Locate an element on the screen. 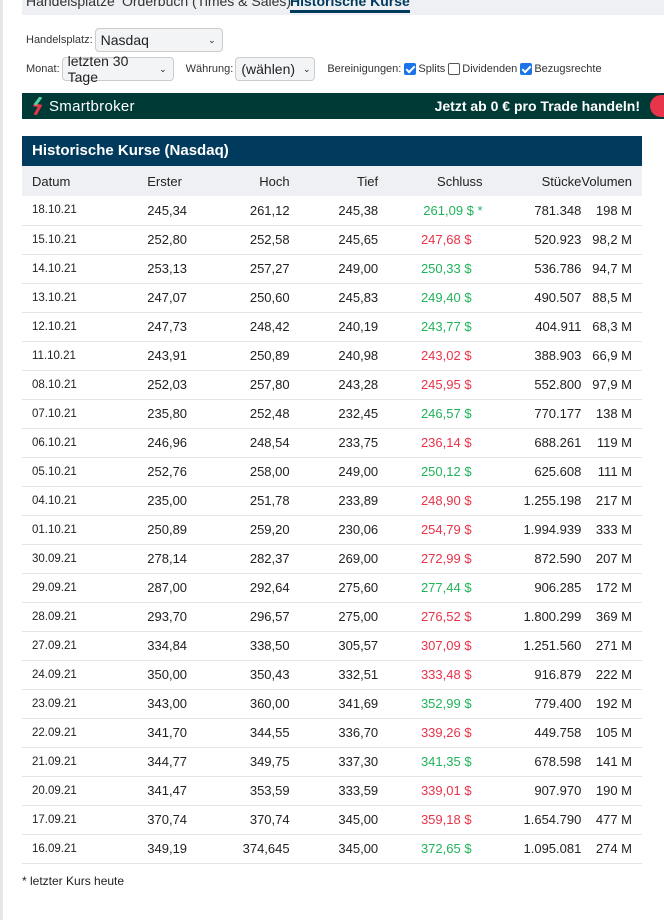  chevron-down-icon: ⌄ is located at coordinates (163, 68).